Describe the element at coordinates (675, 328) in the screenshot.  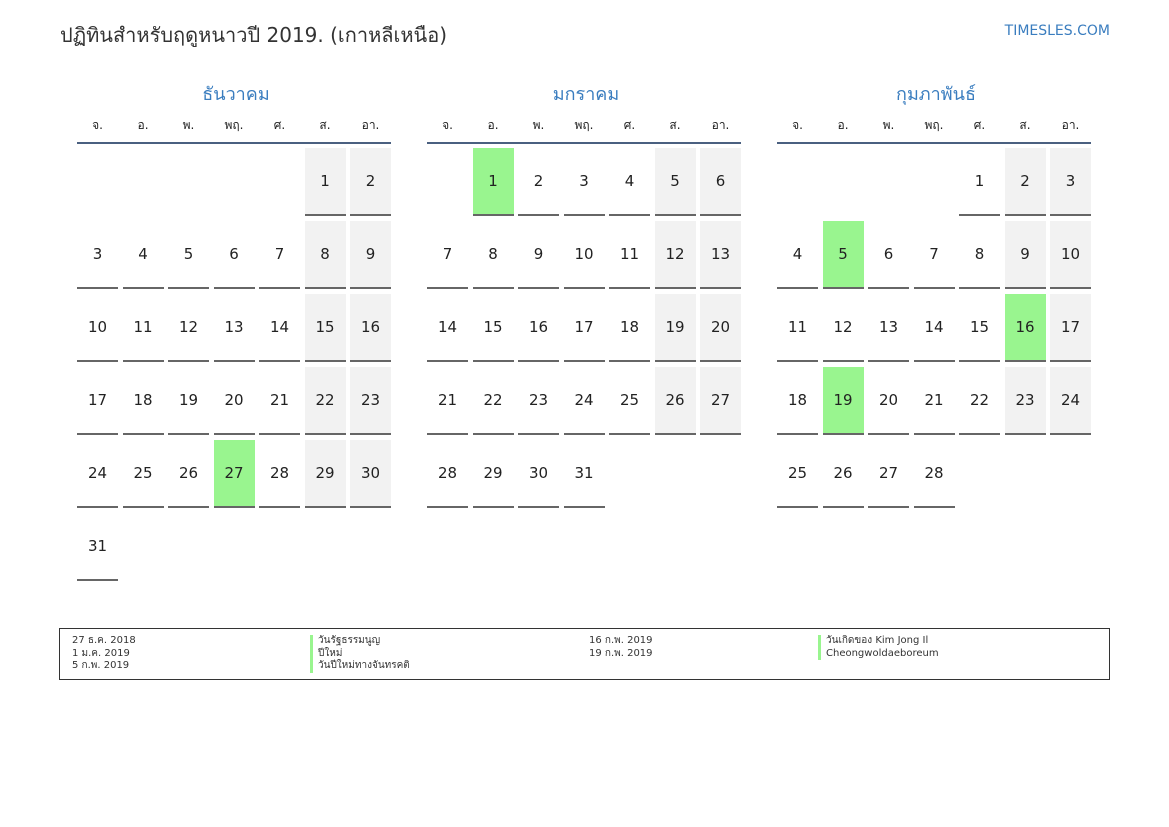
I see `day-cell: 19` at that location.